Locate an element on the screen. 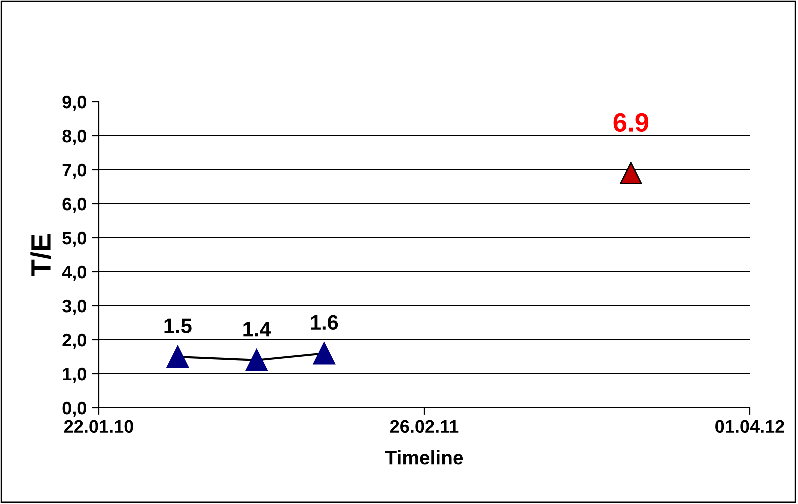  x-tick-label: 26.02.11 is located at coordinates (424, 427).